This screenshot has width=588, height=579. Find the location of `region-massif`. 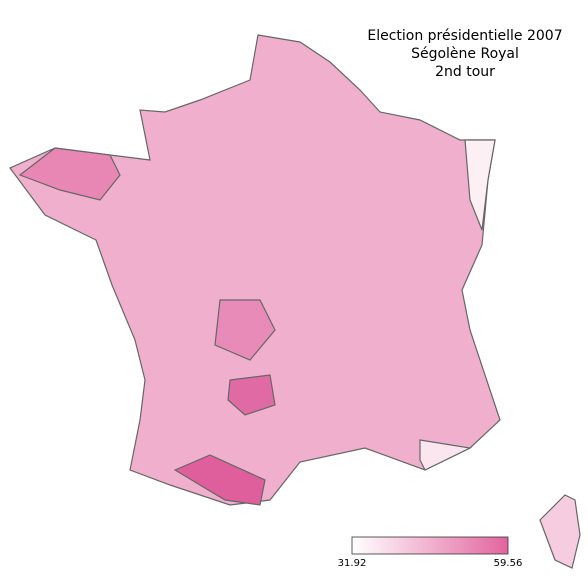

region-massif is located at coordinates (251, 395).